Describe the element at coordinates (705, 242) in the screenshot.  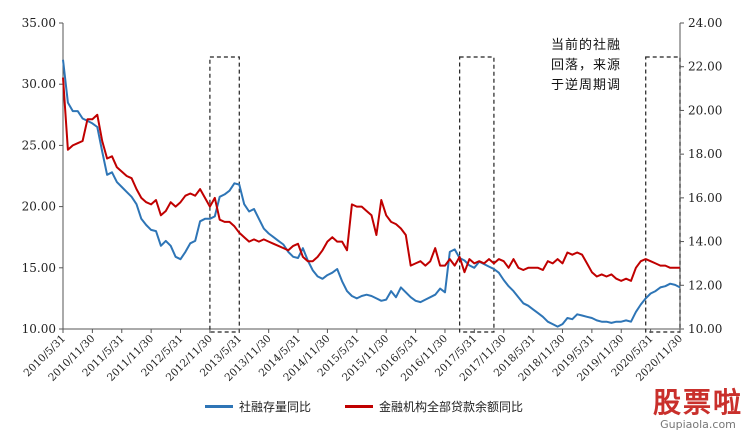
I see `right-tick-label: 14.00` at that location.